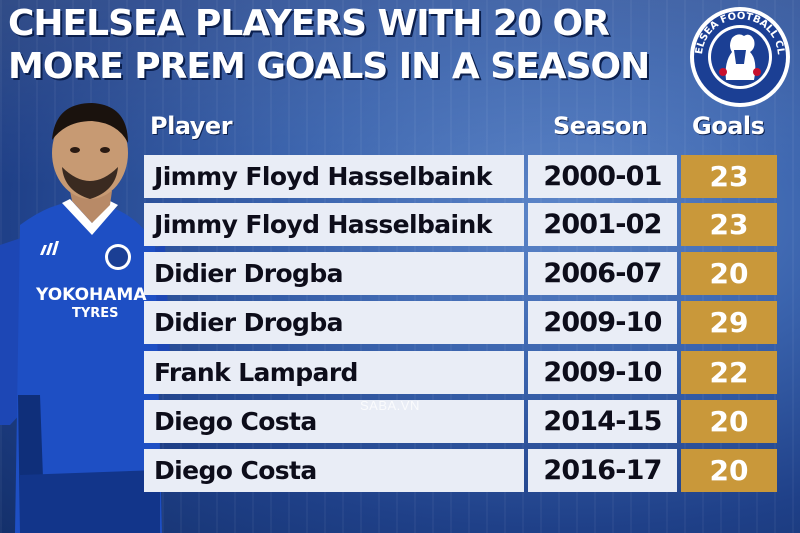 The image size is (800, 533). I want to click on table-row: Didier Drogba 2009-10 29, so click(400, 323).